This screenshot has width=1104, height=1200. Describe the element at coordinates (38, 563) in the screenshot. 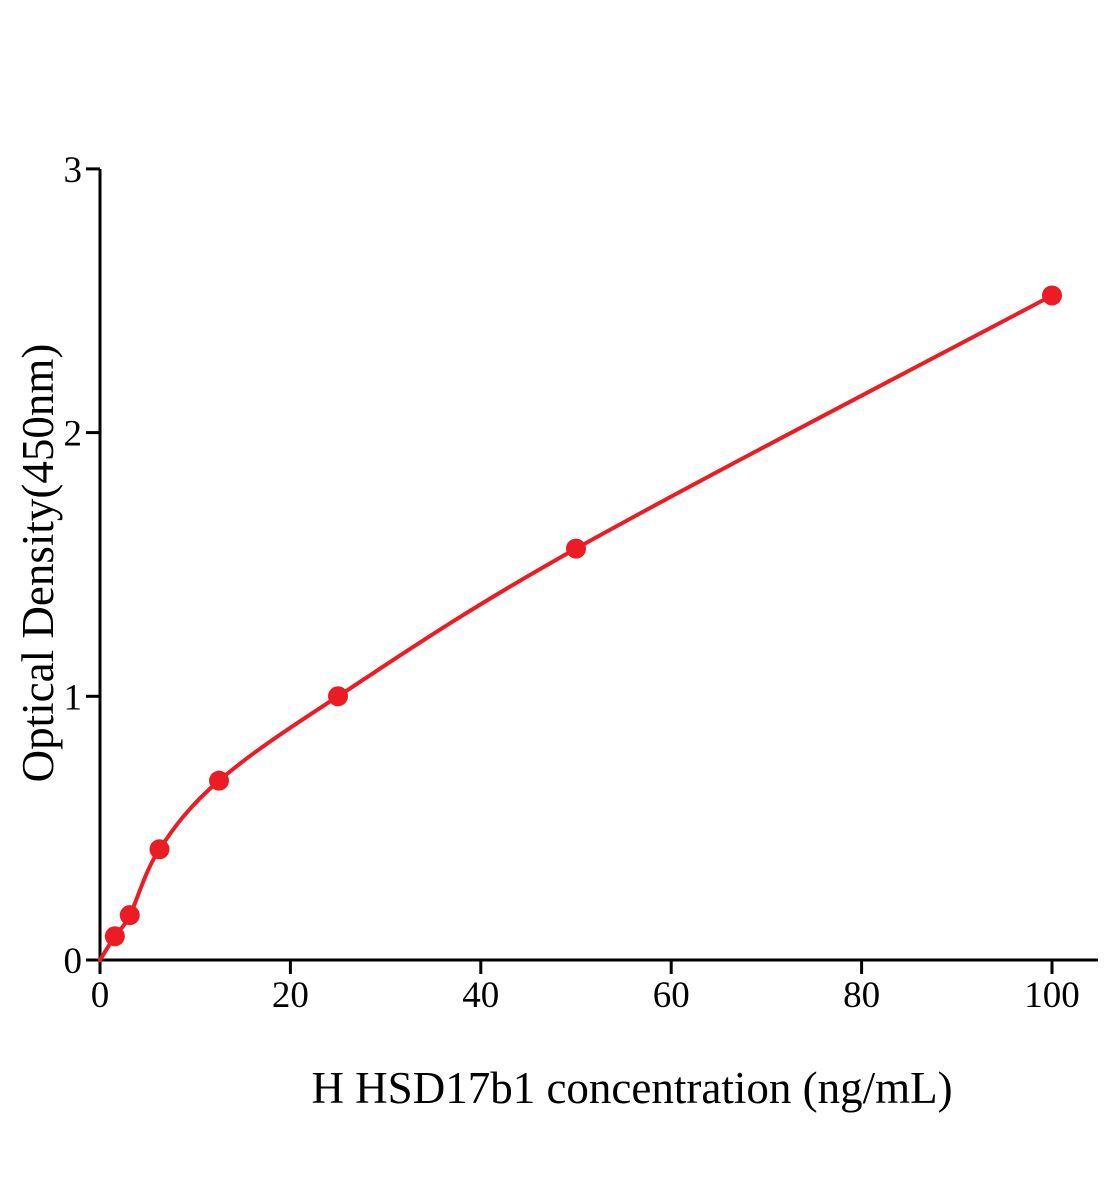

I see `y-axis-title: Optical Density(450nm)` at that location.